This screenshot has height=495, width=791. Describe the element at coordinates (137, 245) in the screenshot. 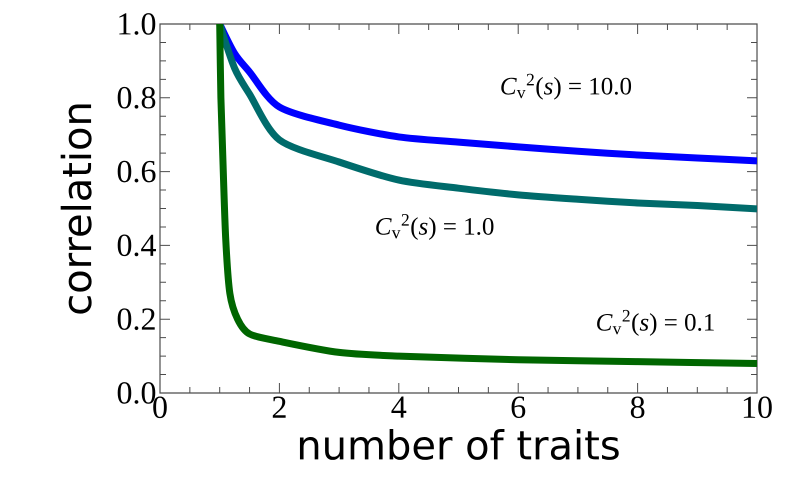

I see `y-tick-label: 0.4` at that location.